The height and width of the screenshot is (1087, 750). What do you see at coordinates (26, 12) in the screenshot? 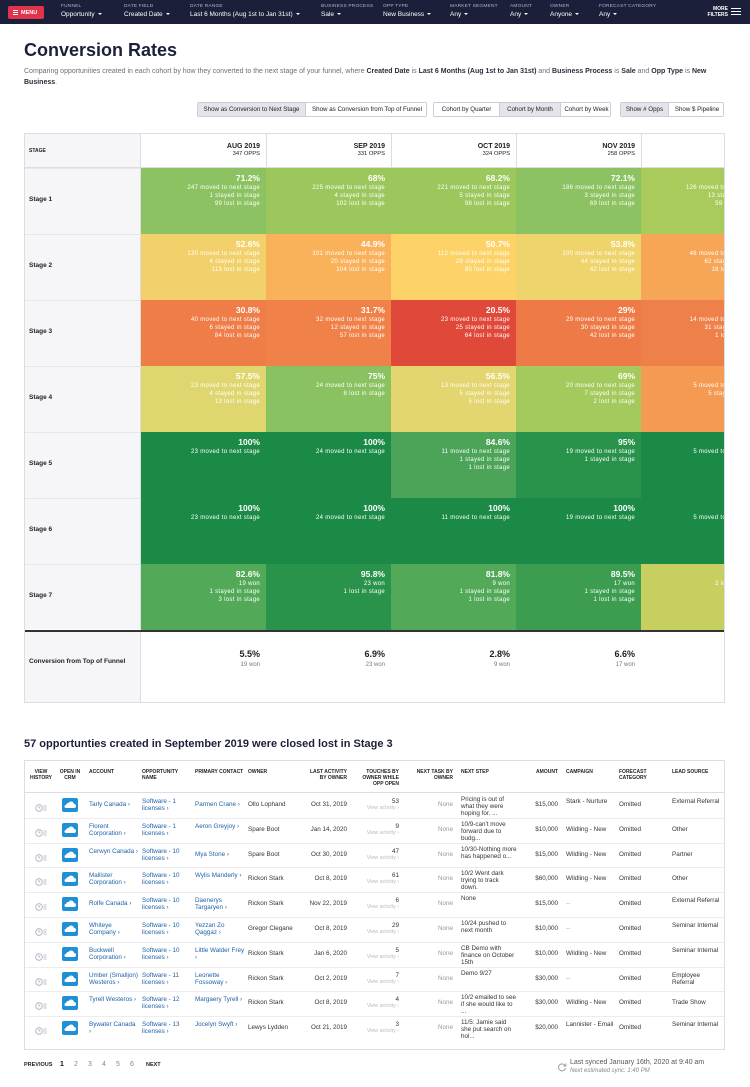
I see `menu-button: MENU` at bounding box center [26, 12].